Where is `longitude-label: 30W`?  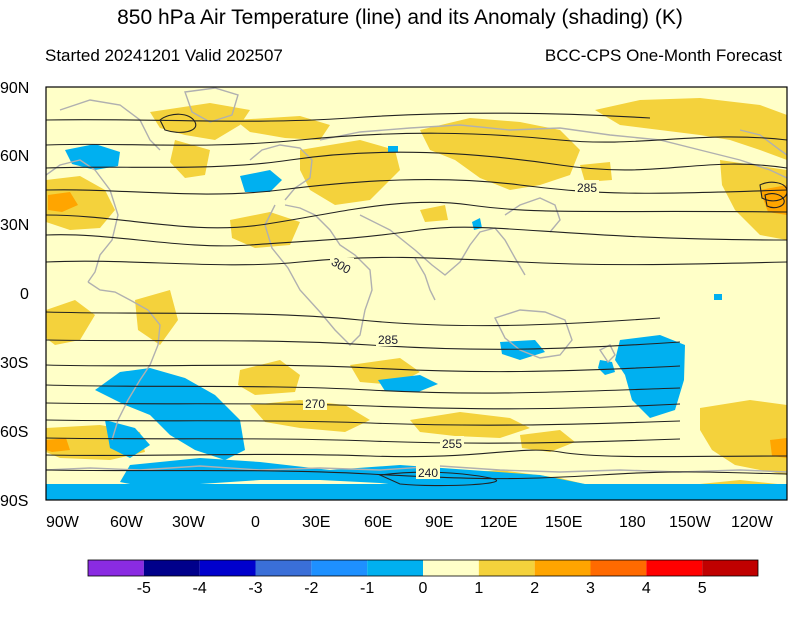 longitude-label: 30W is located at coordinates (189, 522).